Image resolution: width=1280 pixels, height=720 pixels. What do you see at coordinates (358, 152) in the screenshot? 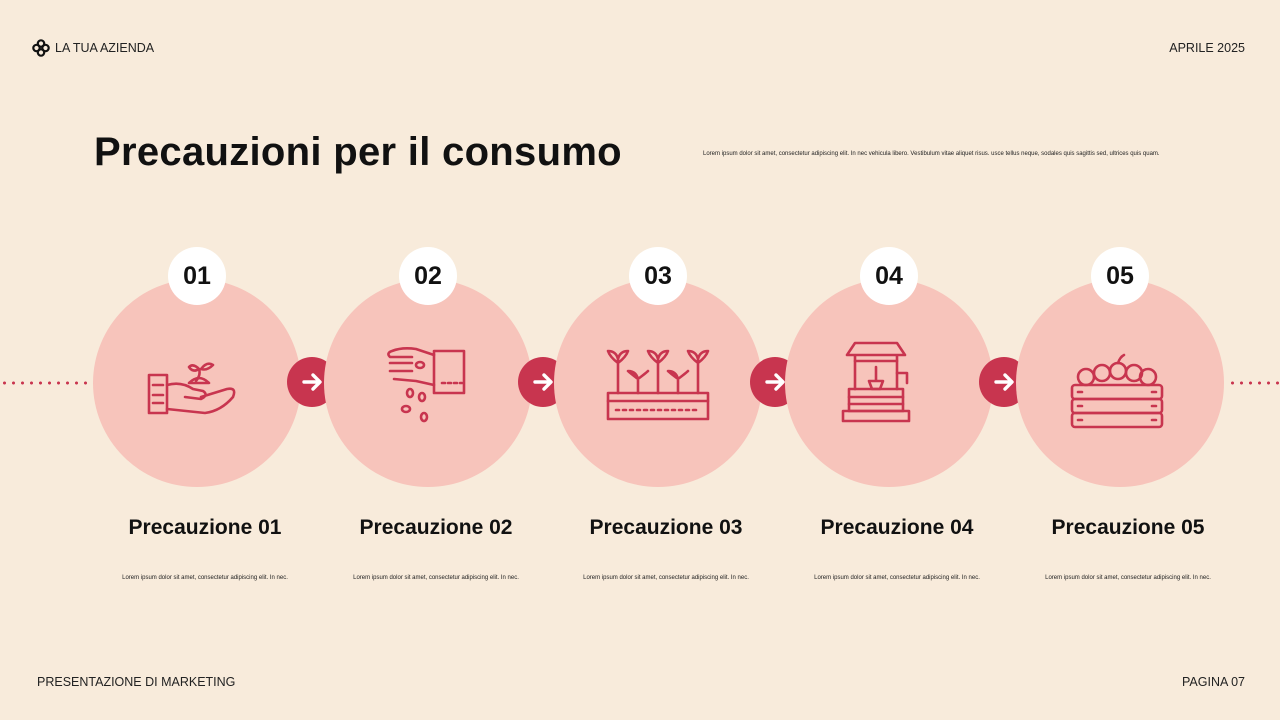
I see `page-title: Precauzioni per il consumo` at bounding box center [358, 152].